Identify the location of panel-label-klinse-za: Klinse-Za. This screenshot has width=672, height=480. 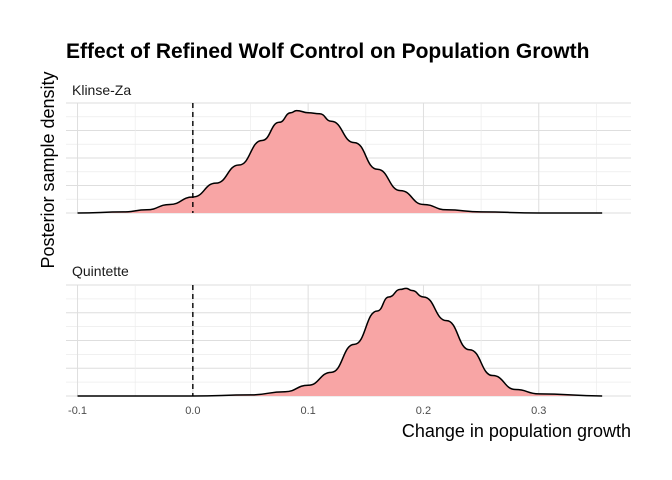
(101, 90).